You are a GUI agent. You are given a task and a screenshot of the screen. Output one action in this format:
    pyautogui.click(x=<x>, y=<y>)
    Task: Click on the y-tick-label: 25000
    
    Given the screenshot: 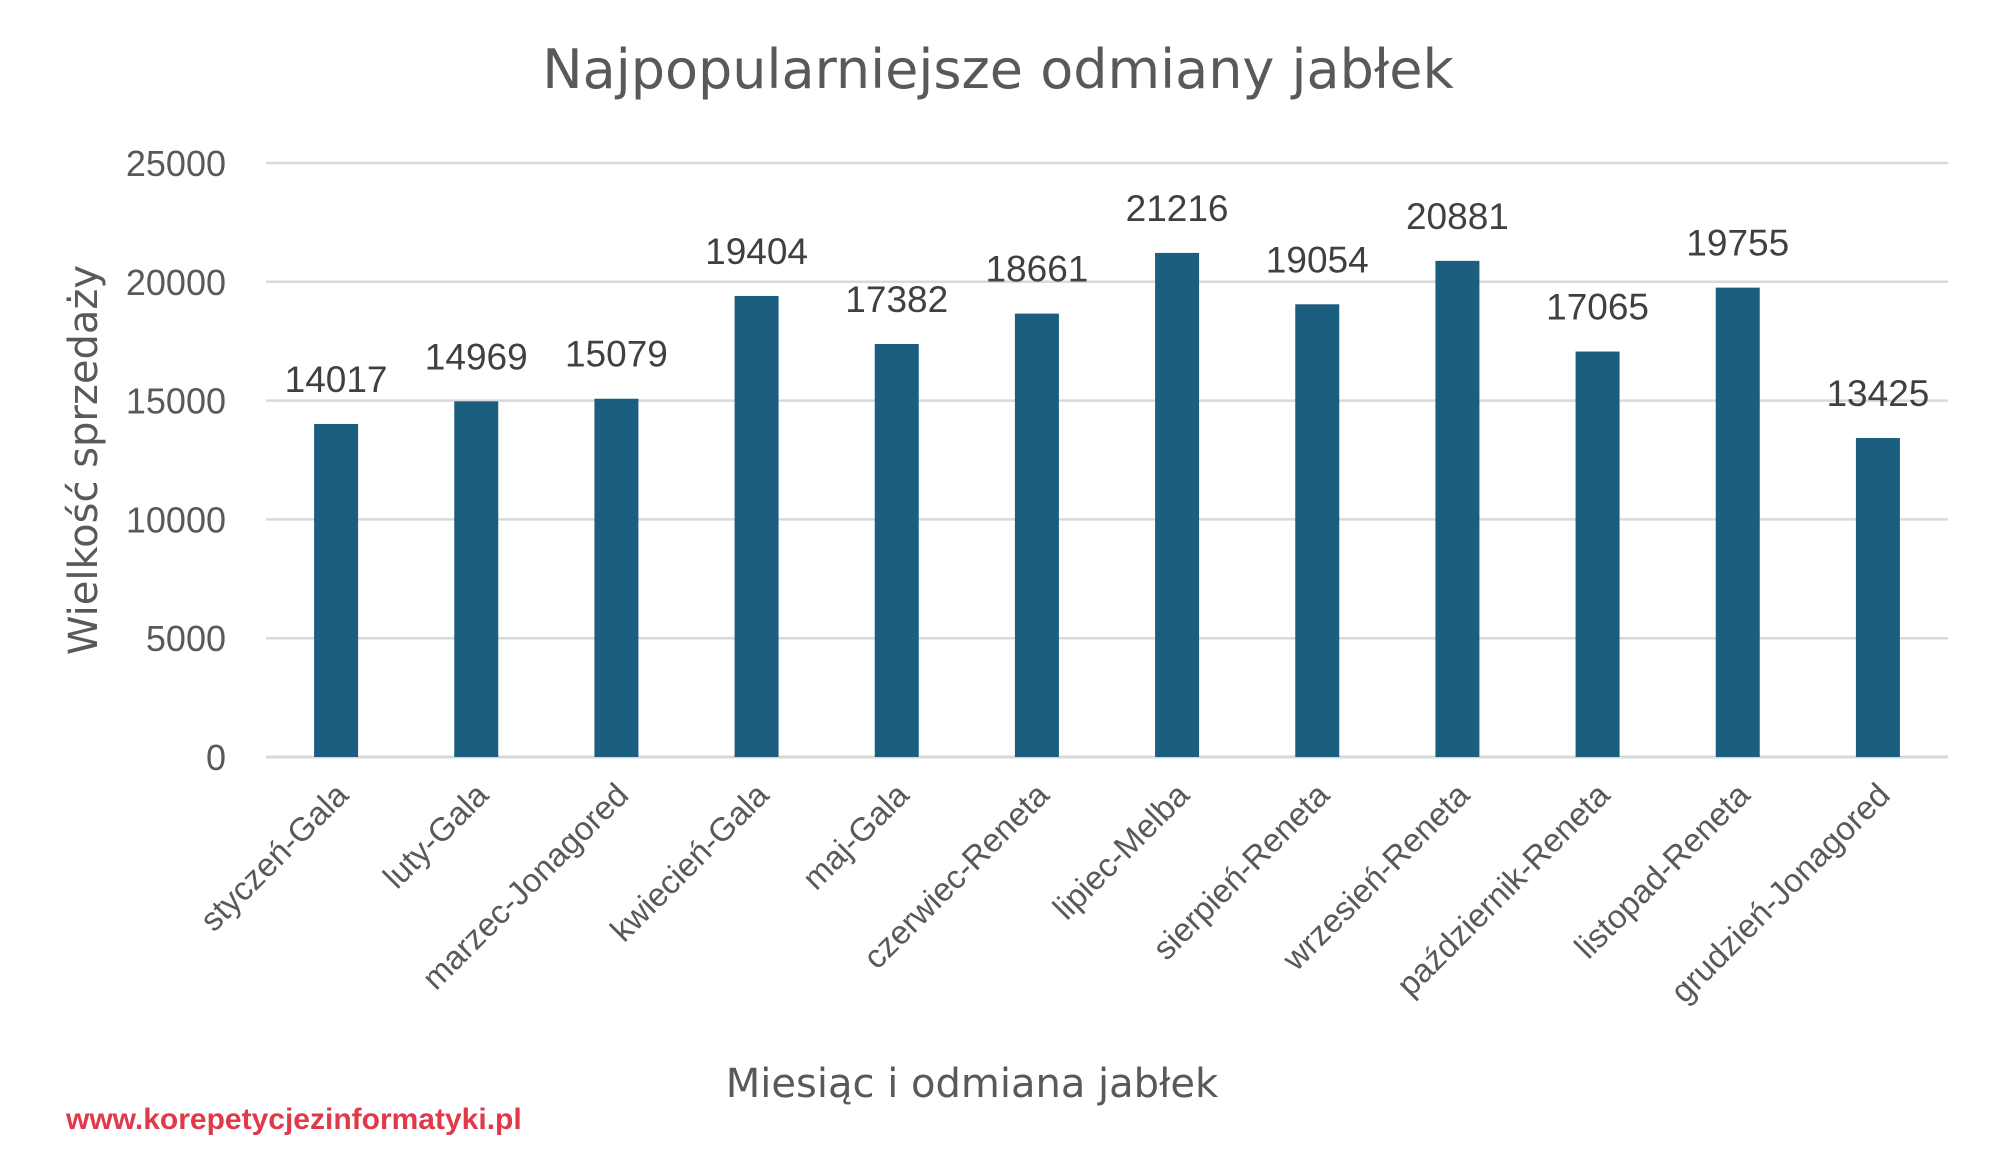 What is the action you would take?
    pyautogui.click(x=176, y=163)
    